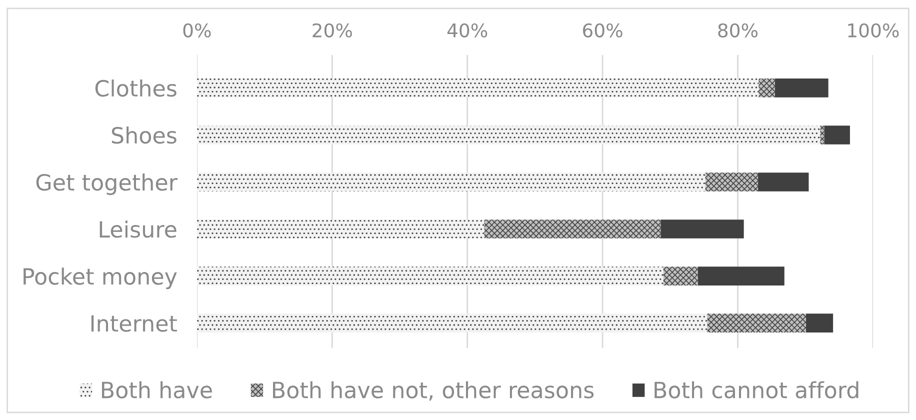 This screenshot has height=420, width=916. I want to click on legend-label: Both have not, other reasons, so click(433, 391).